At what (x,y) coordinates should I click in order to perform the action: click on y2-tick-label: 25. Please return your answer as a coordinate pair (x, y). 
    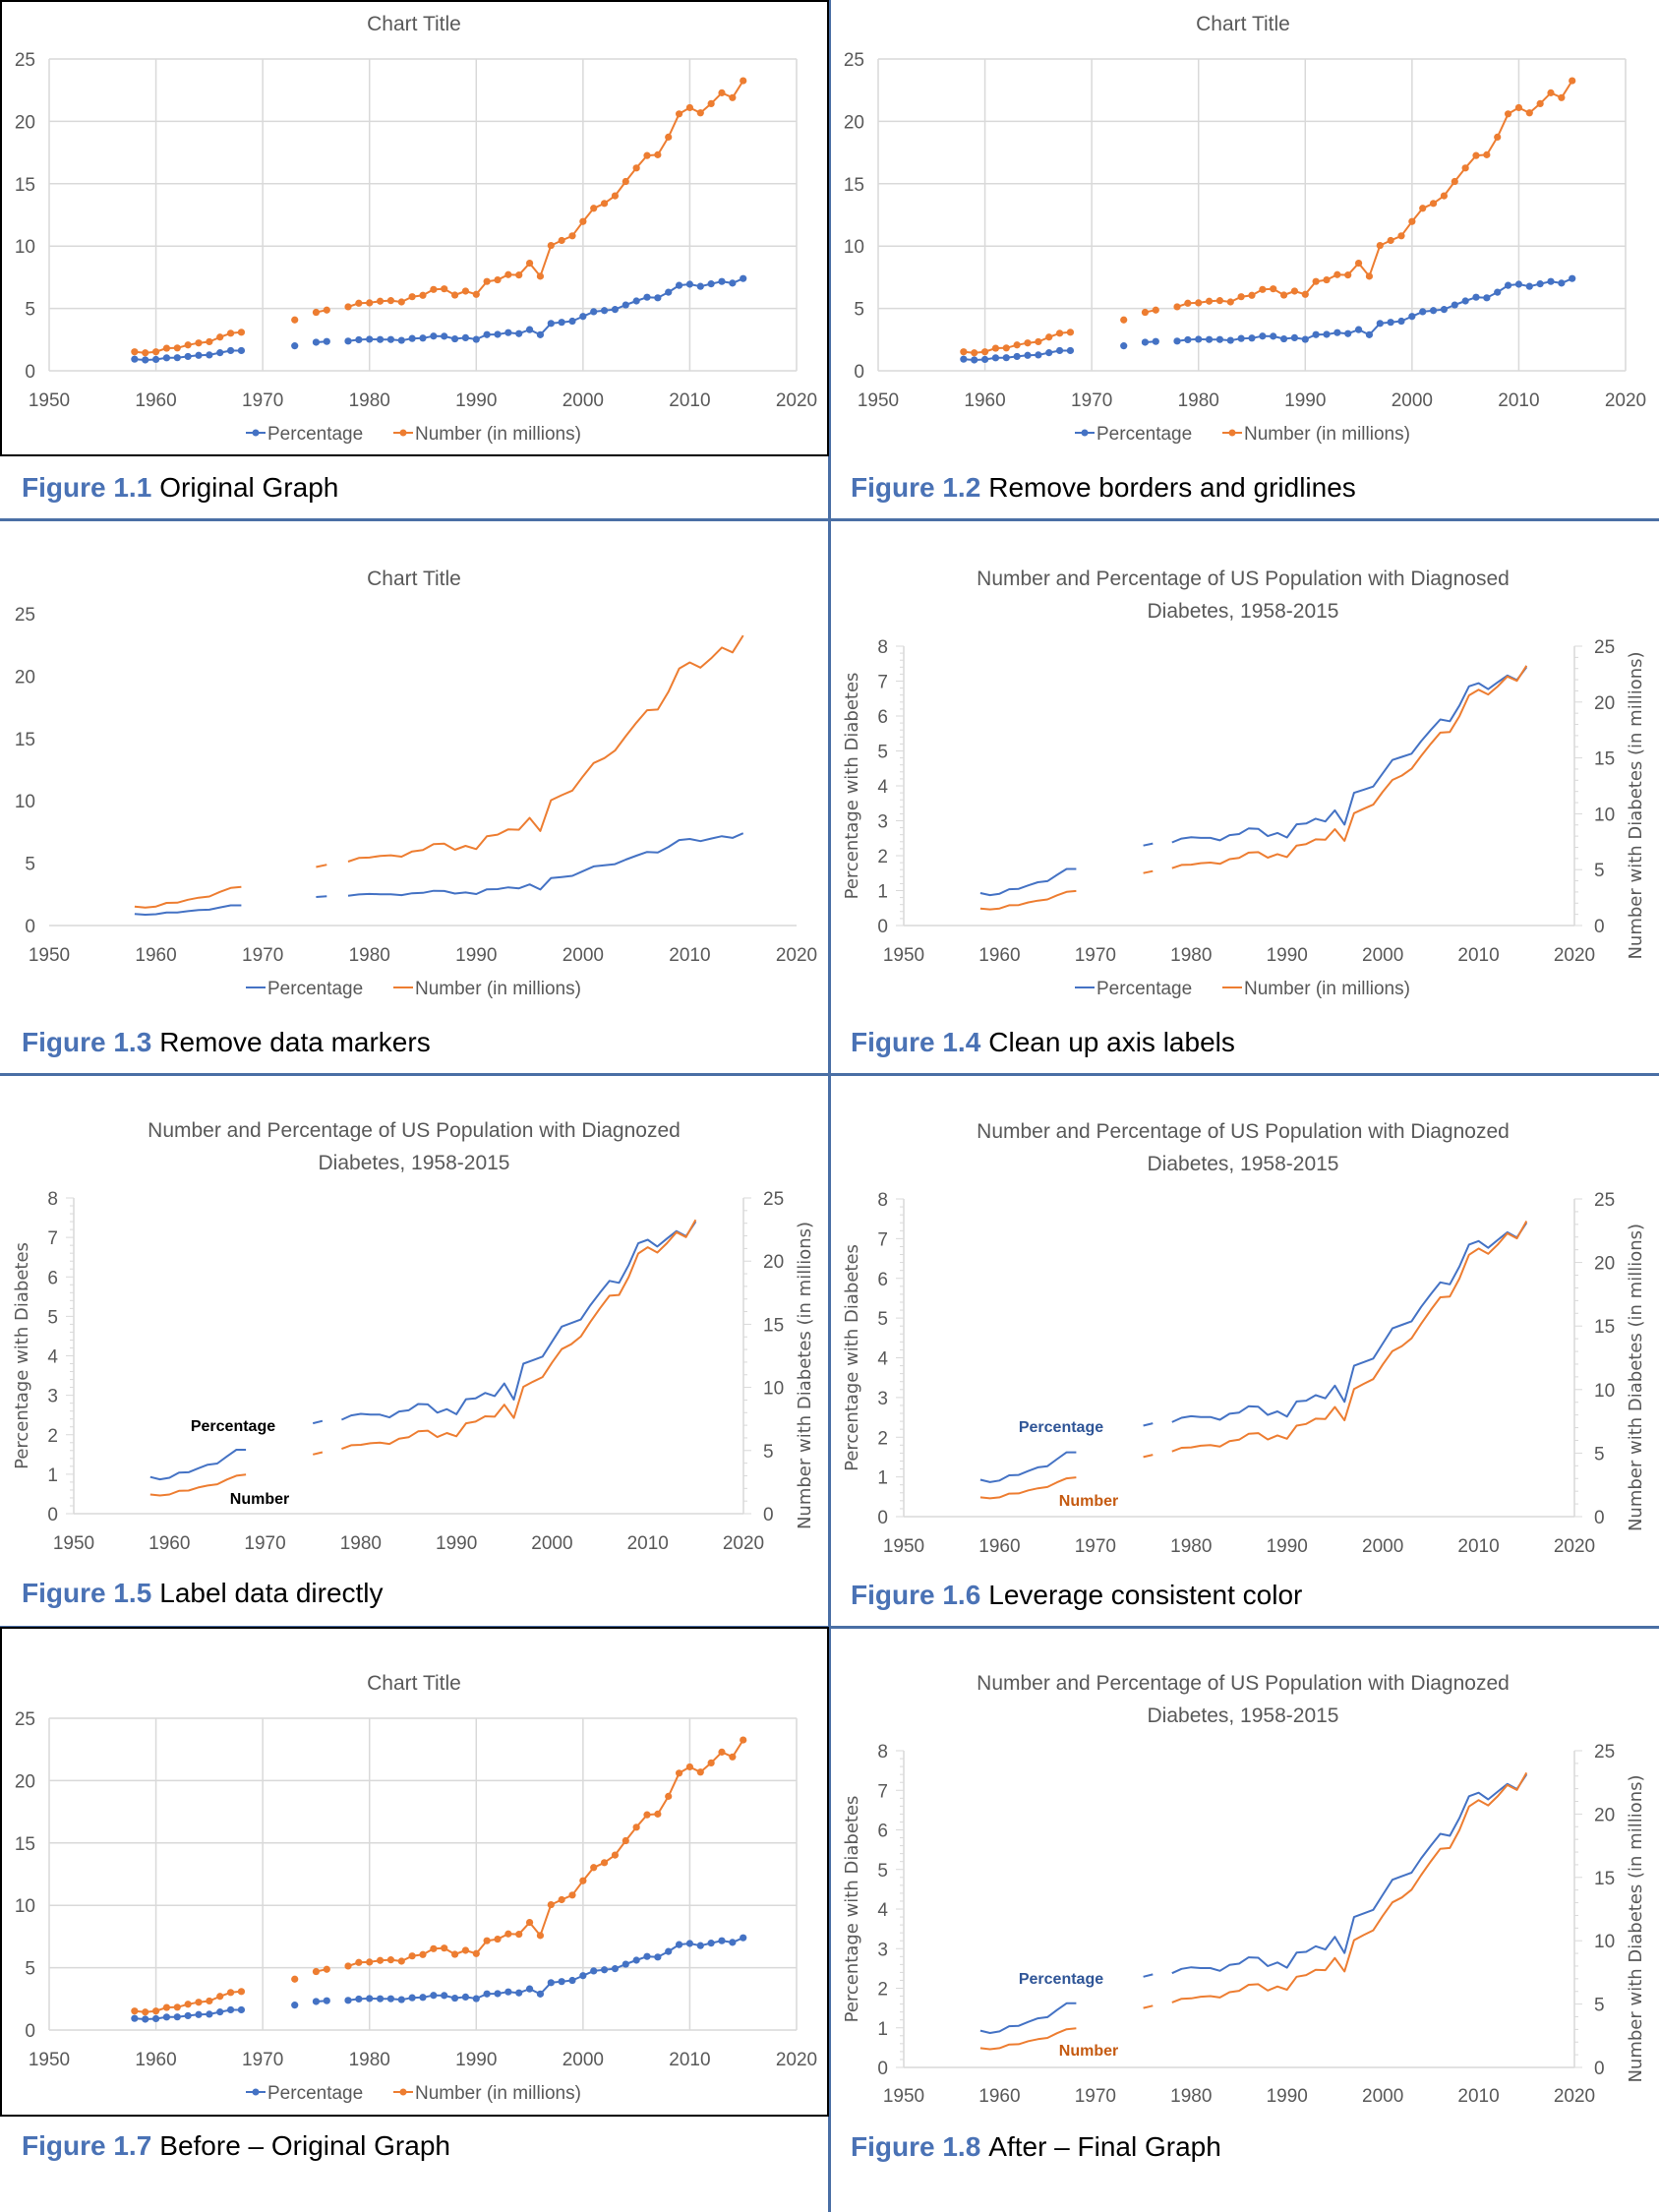
    Looking at the image, I should click on (773, 1199).